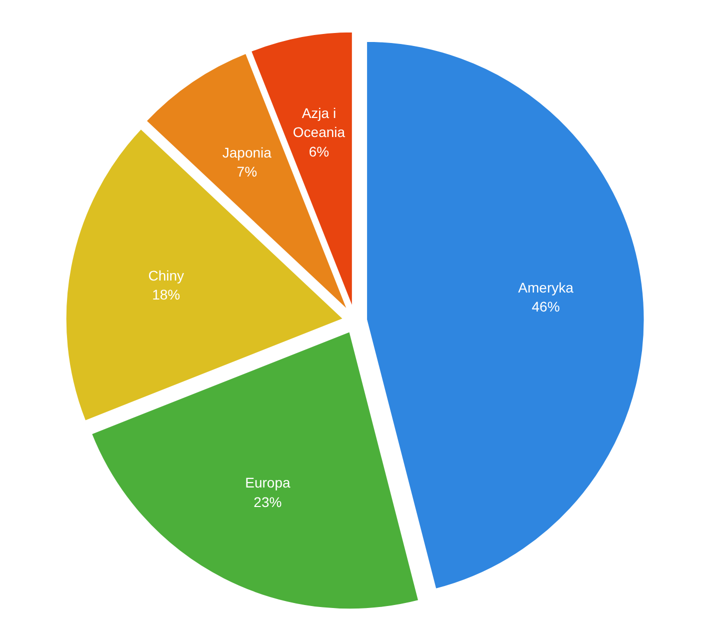  Describe the element at coordinates (247, 172) in the screenshot. I see `data-label: 7%` at that location.